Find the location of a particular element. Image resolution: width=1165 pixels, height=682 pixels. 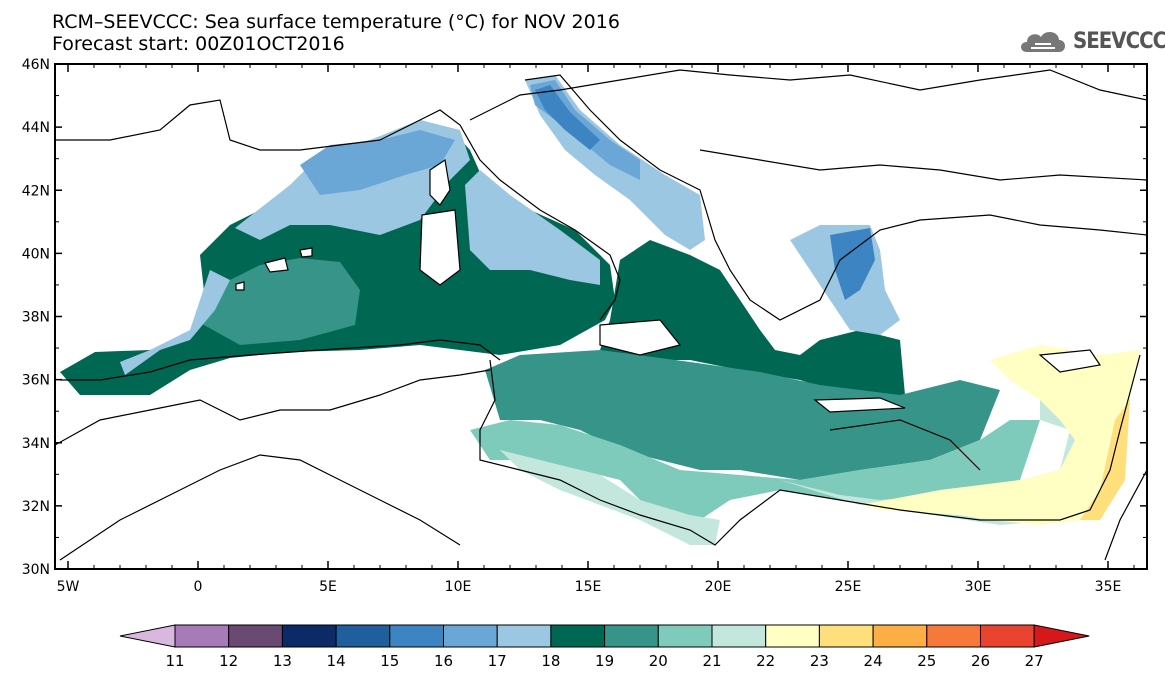

sst-region-levant-warm is located at coordinates (1105, 460).